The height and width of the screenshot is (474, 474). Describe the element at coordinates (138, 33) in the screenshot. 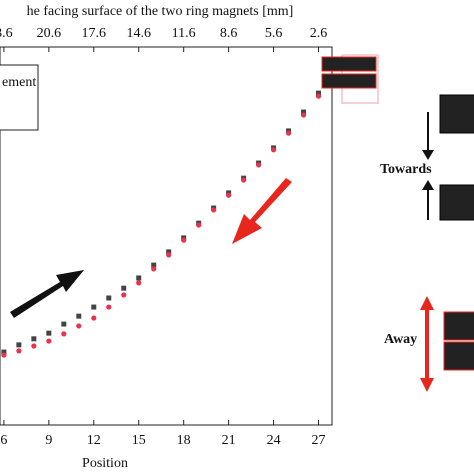

I see `x2-tick-label: 14.6` at that location.